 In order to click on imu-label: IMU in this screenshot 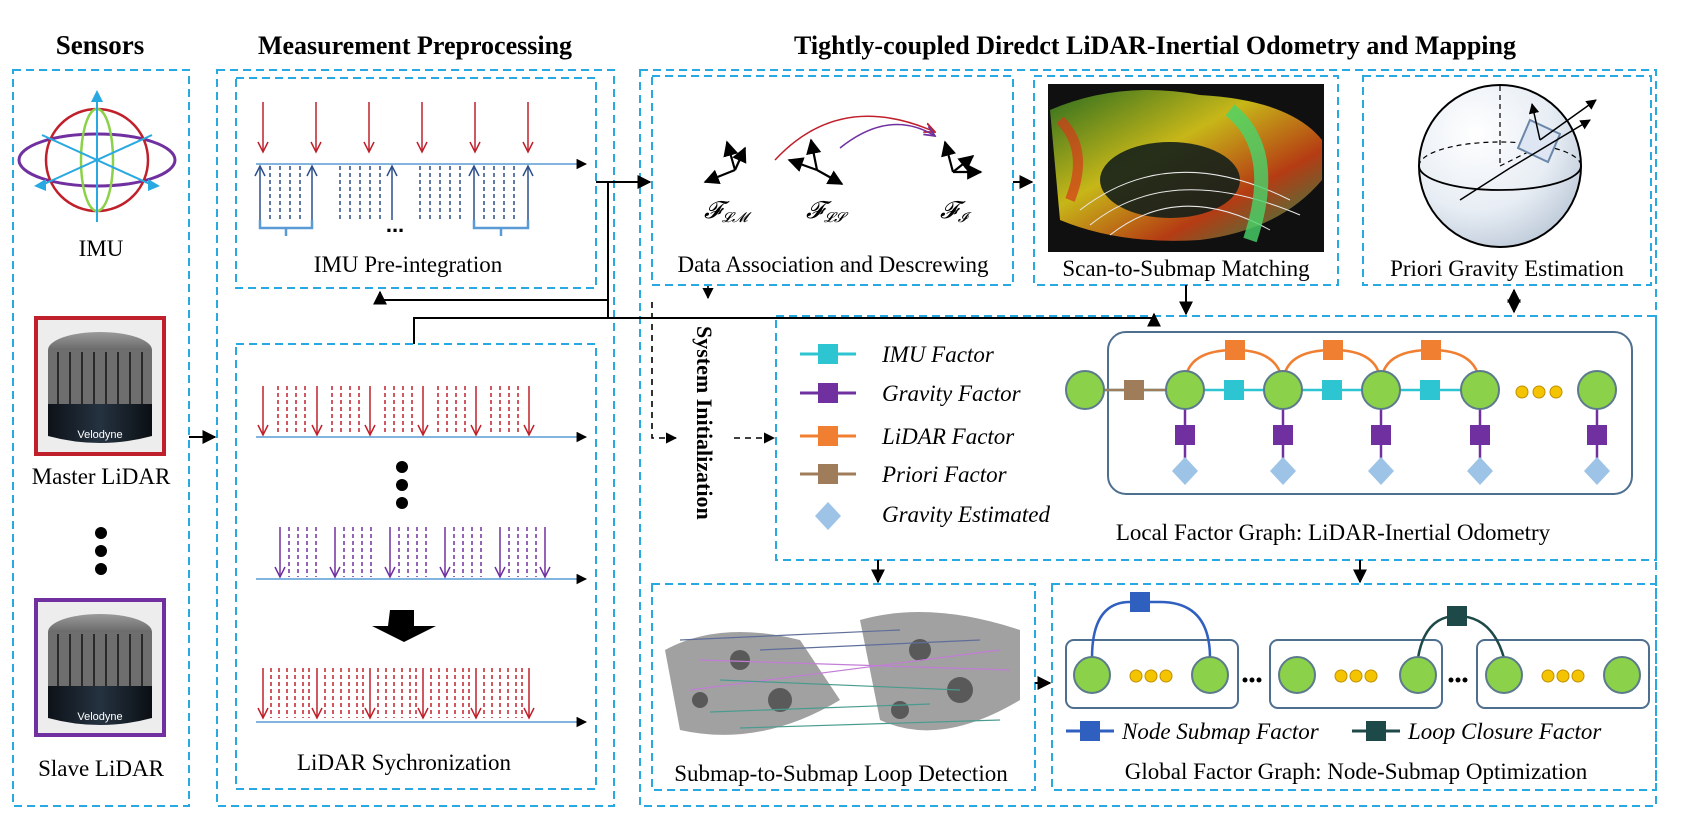, I will do `click(101, 248)`.